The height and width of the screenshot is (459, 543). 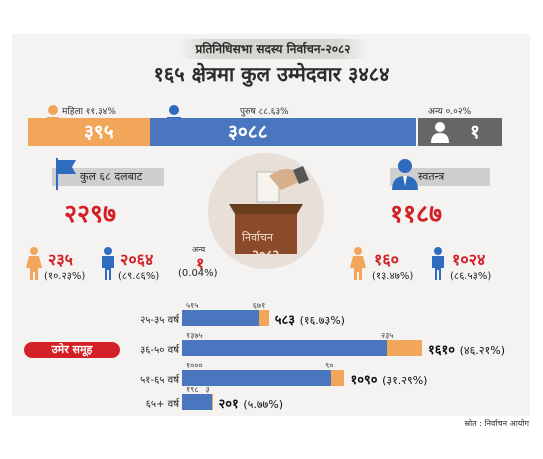 I want to click on age-seg1-label: १०००, so click(x=194, y=365).